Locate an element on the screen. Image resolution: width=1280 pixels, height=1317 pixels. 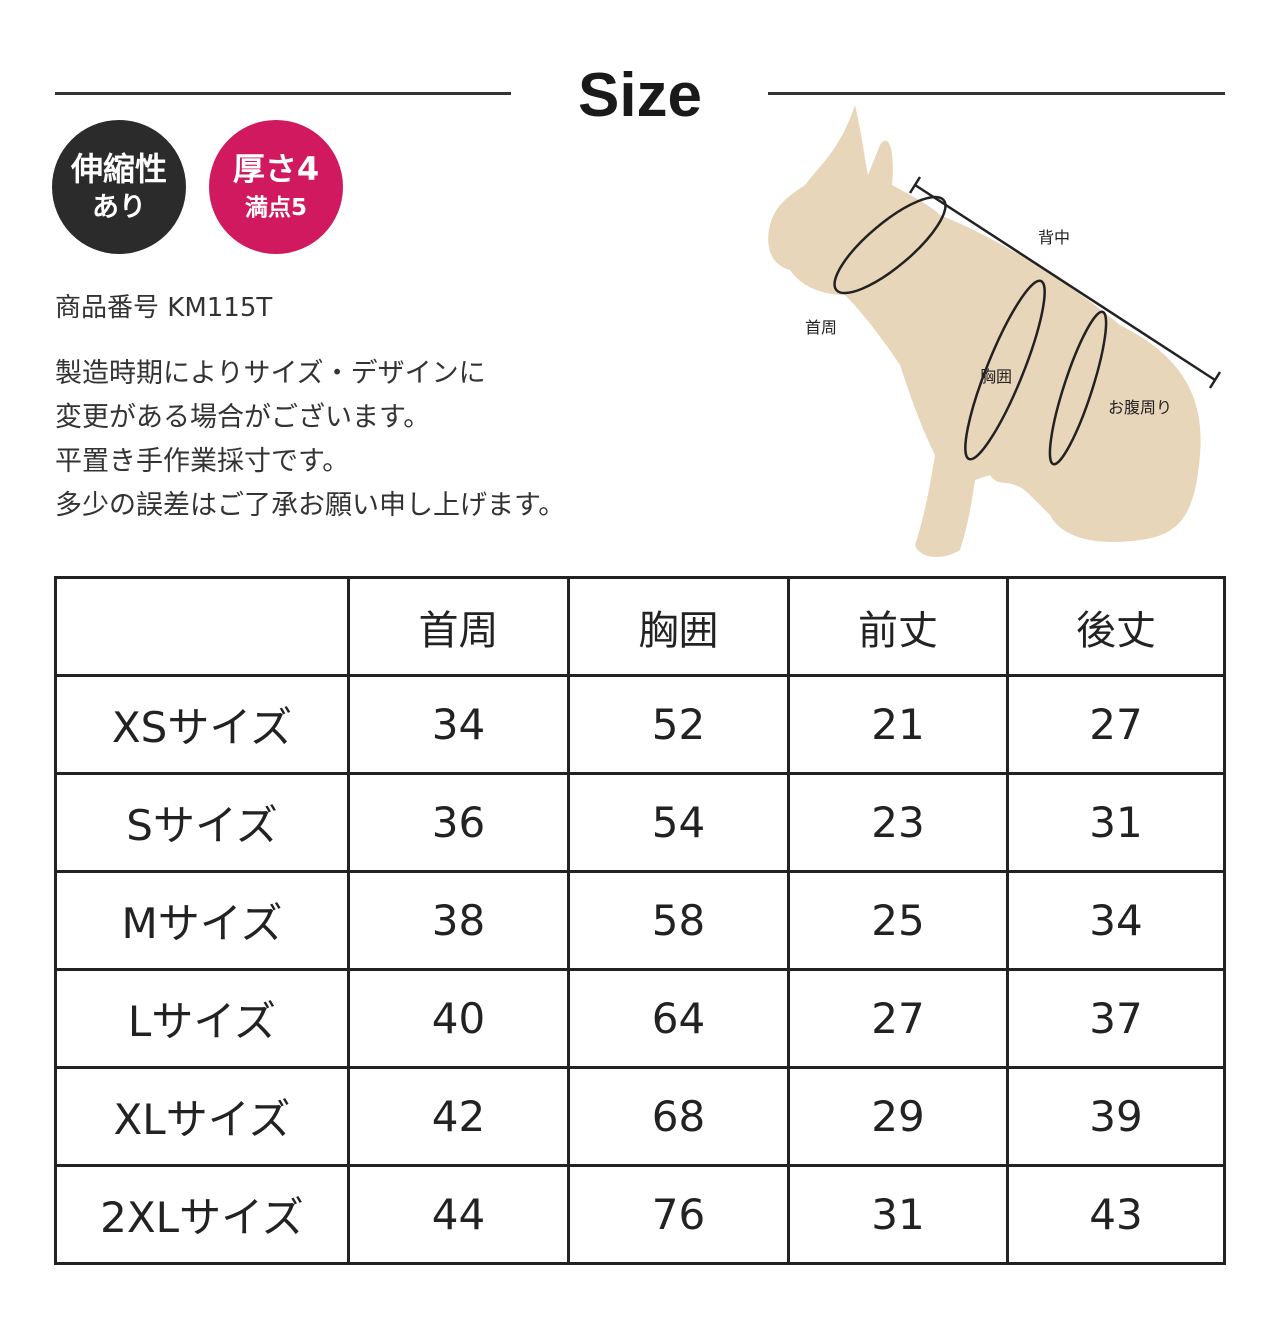
value-cell: 68 is located at coordinates (678, 1116).